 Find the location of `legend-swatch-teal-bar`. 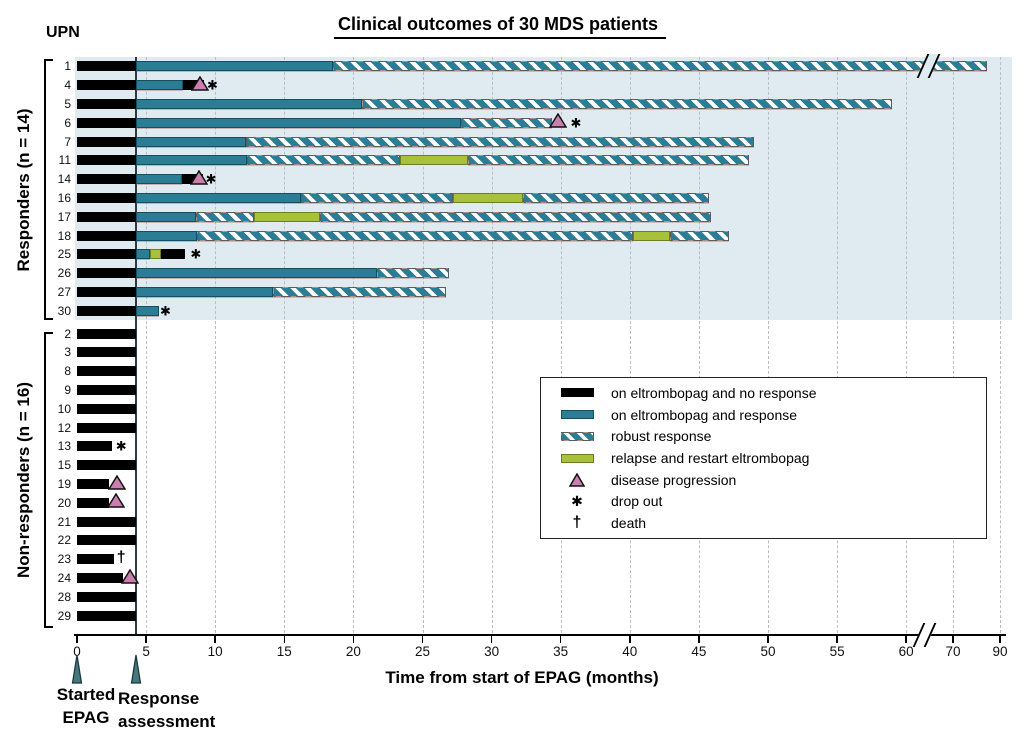

legend-swatch-teal-bar is located at coordinates (577, 415).